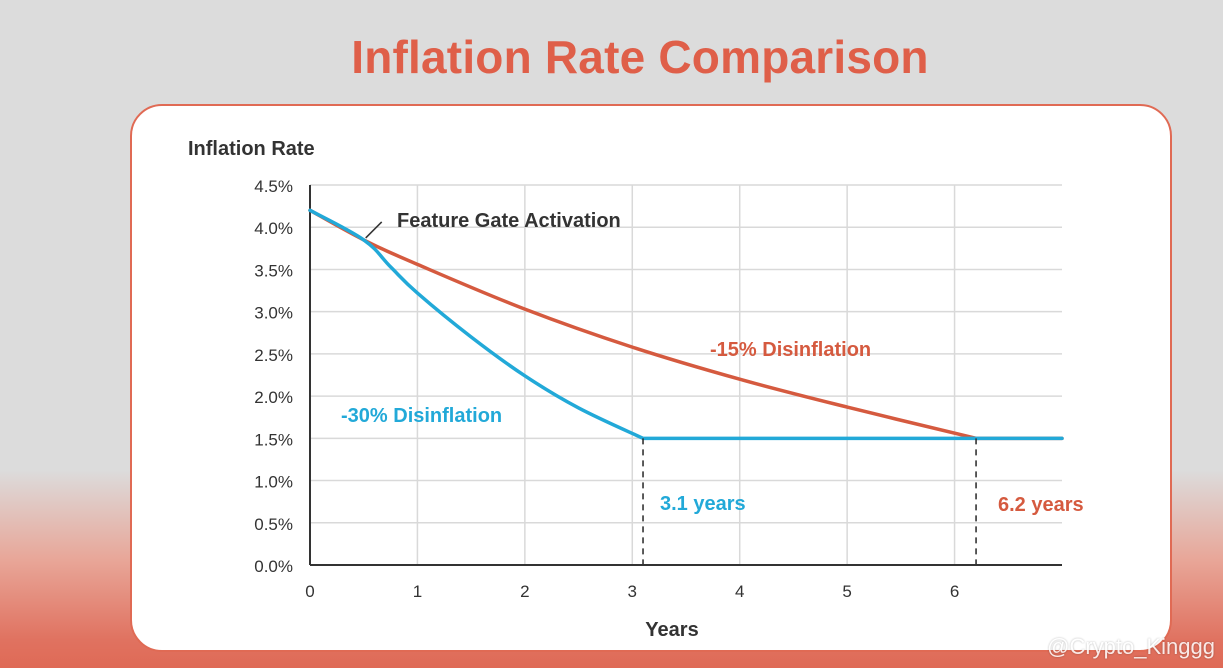 Image resolution: width=1223 pixels, height=668 pixels. Describe the element at coordinates (640, 57) in the screenshot. I see `page-title: Inflation Rate Comparison` at that location.